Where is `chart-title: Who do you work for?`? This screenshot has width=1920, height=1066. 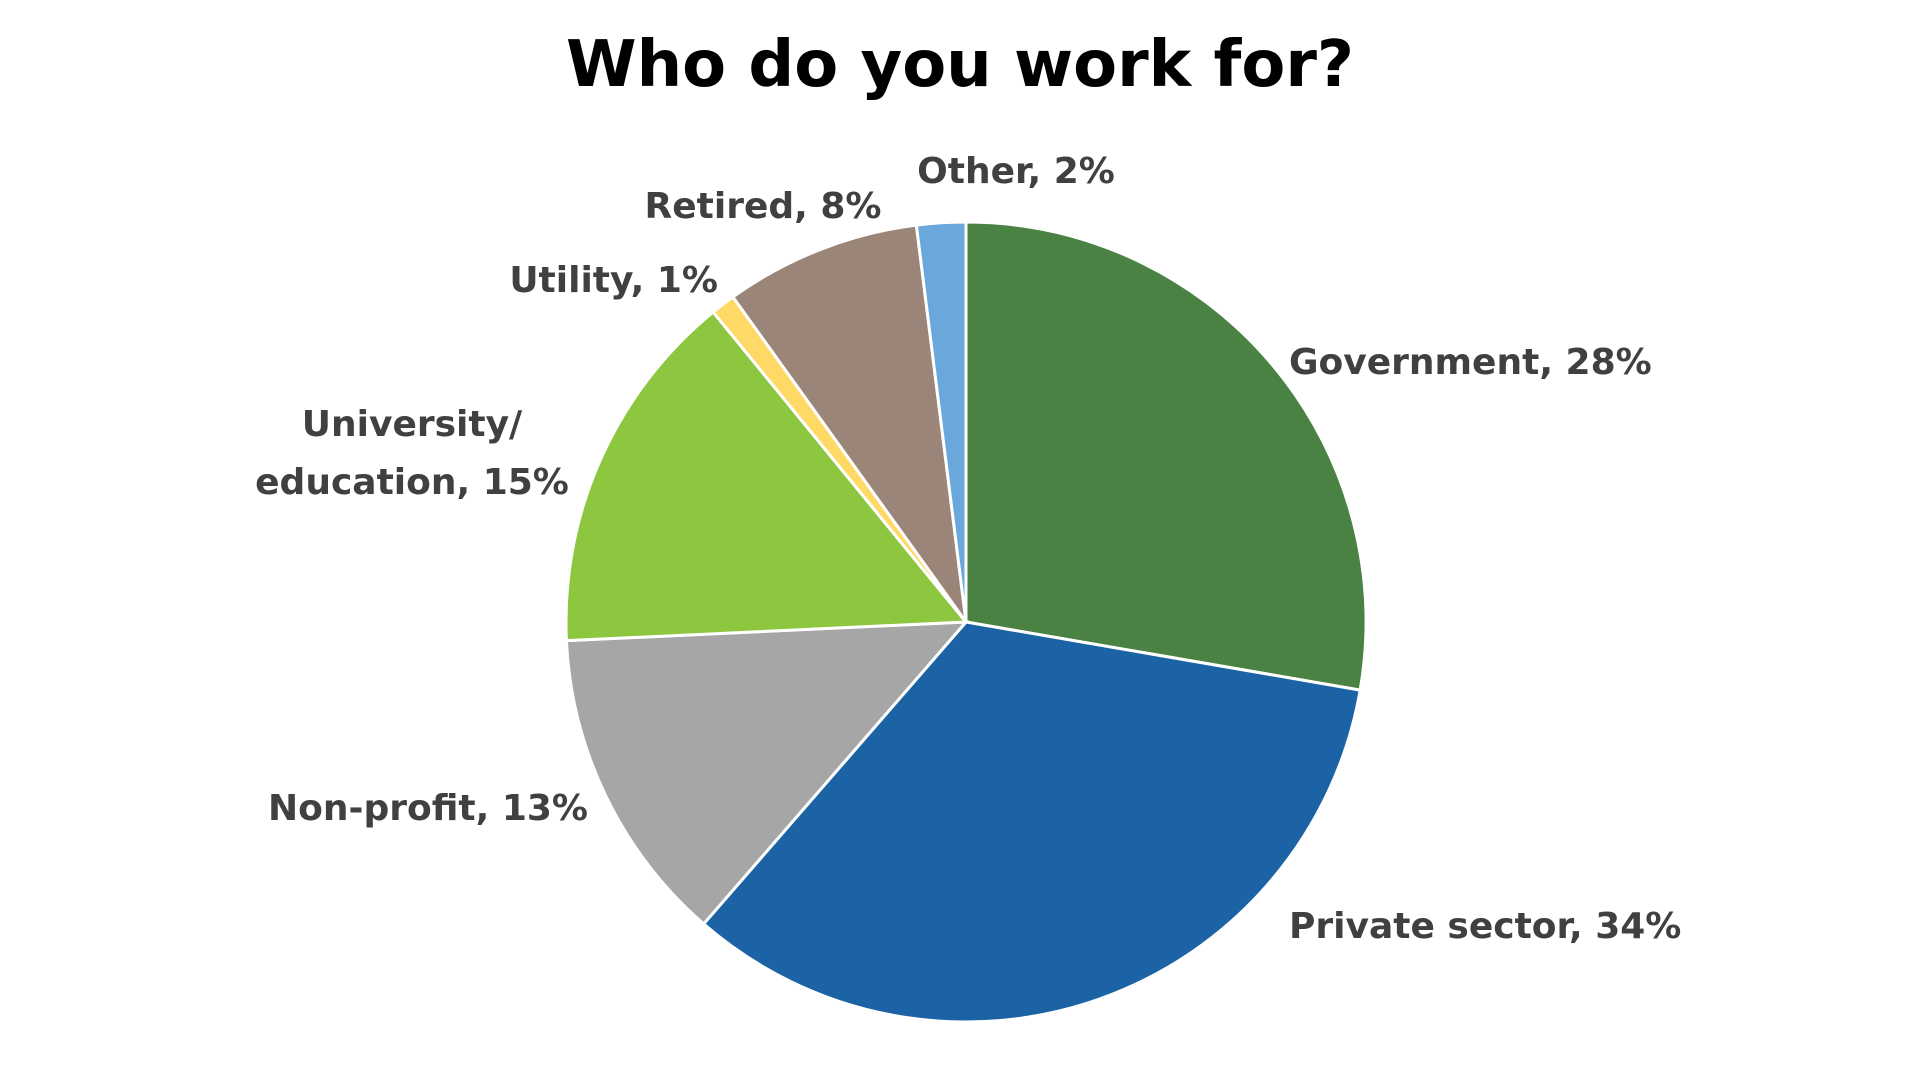 chart-title: Who do you work for? is located at coordinates (960, 65).